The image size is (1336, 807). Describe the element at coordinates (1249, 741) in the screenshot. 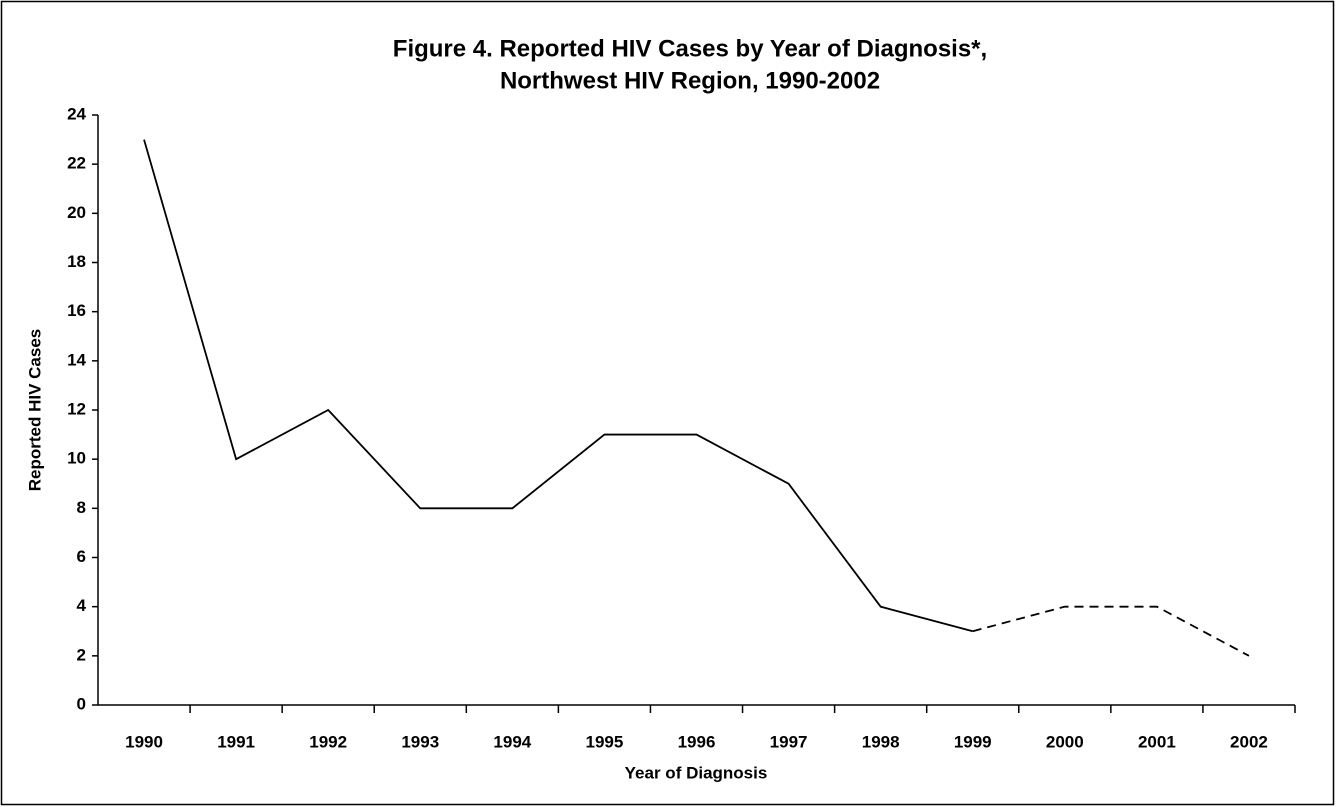

I see `x-tick-label: 2002` at that location.